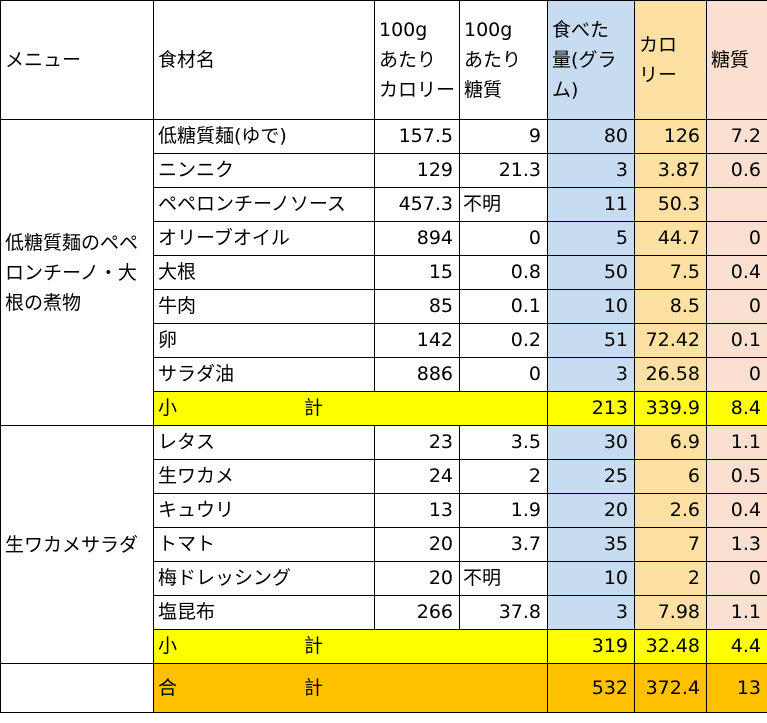 This screenshot has height=723, width=767. What do you see at coordinates (736, 60) in the screenshot?
I see `header-sugar: 糖質` at bounding box center [736, 60].